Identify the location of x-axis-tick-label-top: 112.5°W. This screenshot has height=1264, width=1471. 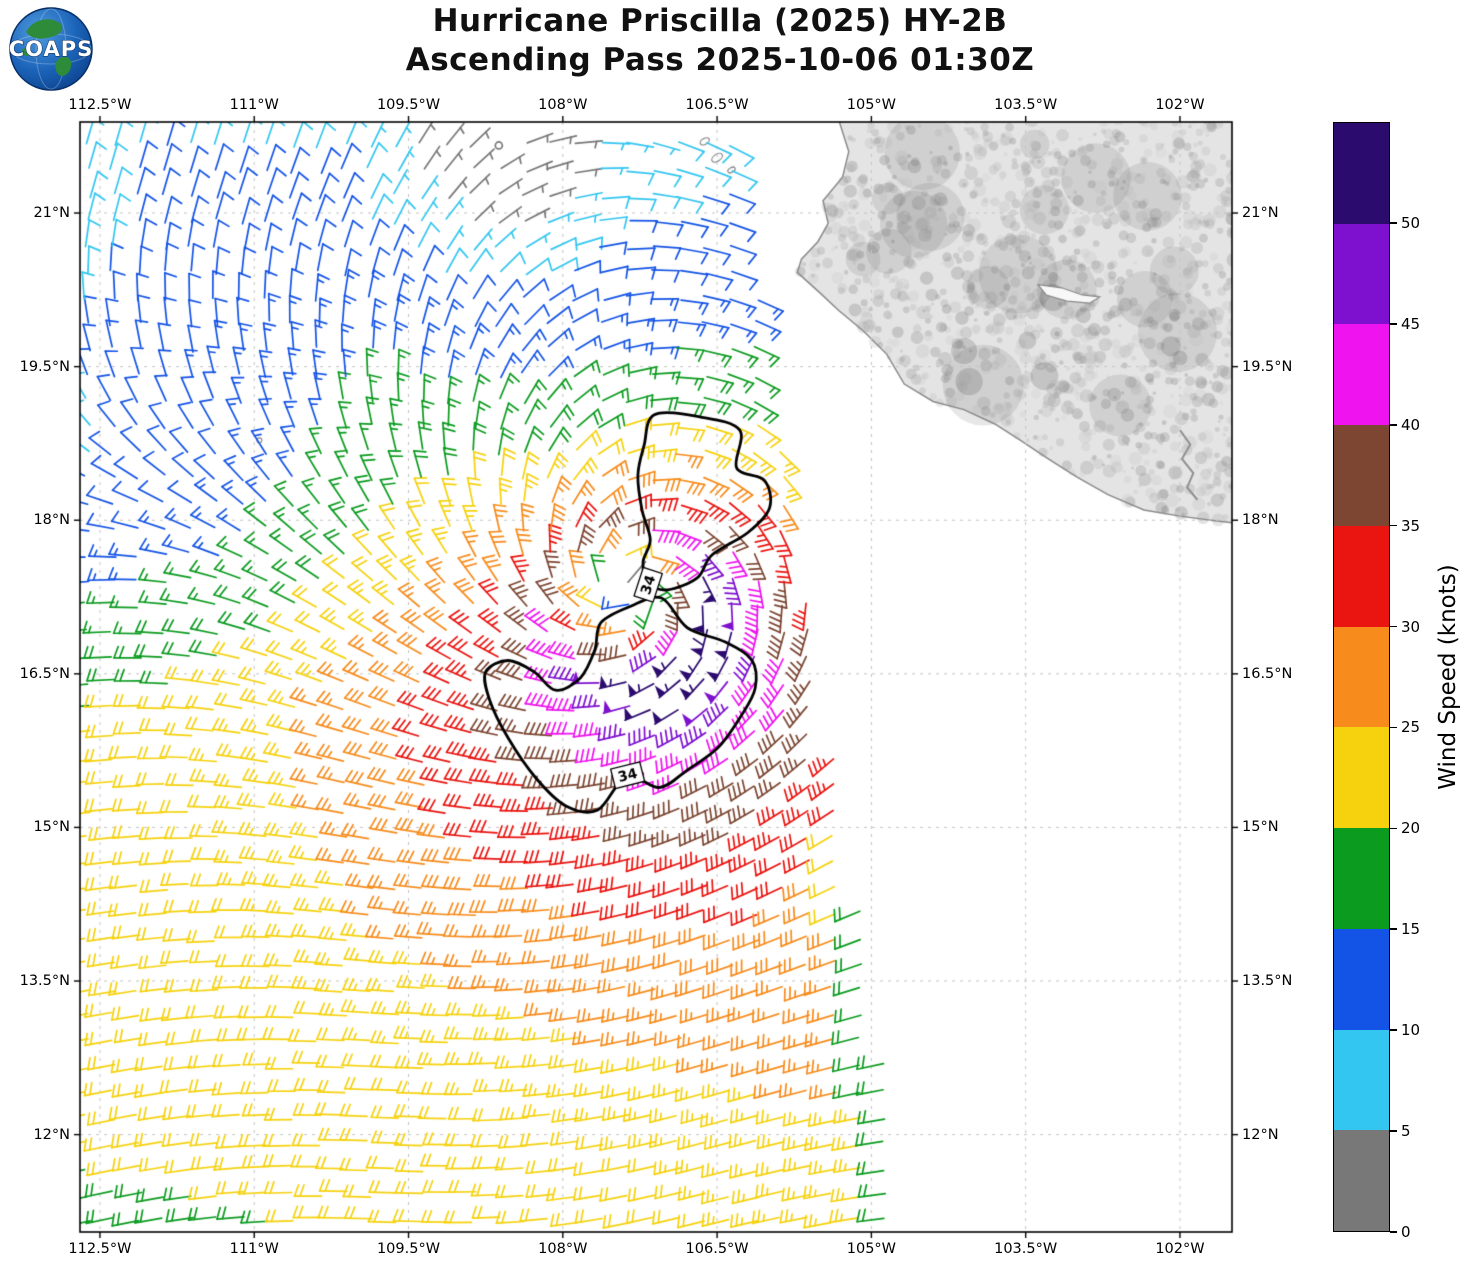
(100, 105).